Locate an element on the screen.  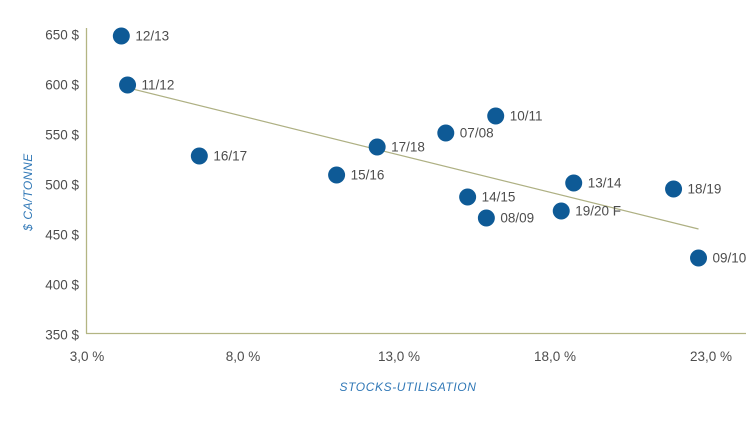
data-point-label: 14/15 is located at coordinates (499, 197).